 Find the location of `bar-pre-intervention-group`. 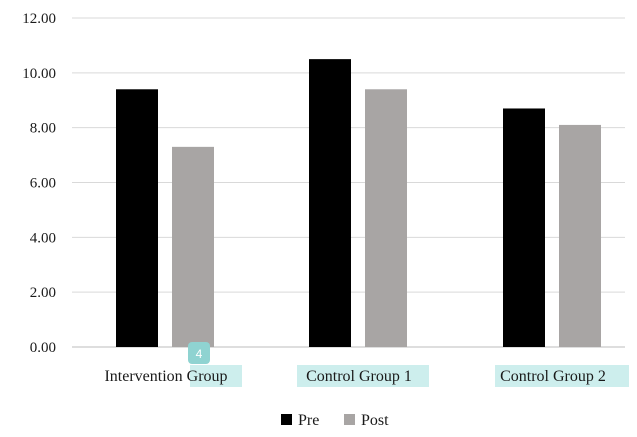

bar-pre-intervention-group is located at coordinates (137, 218).